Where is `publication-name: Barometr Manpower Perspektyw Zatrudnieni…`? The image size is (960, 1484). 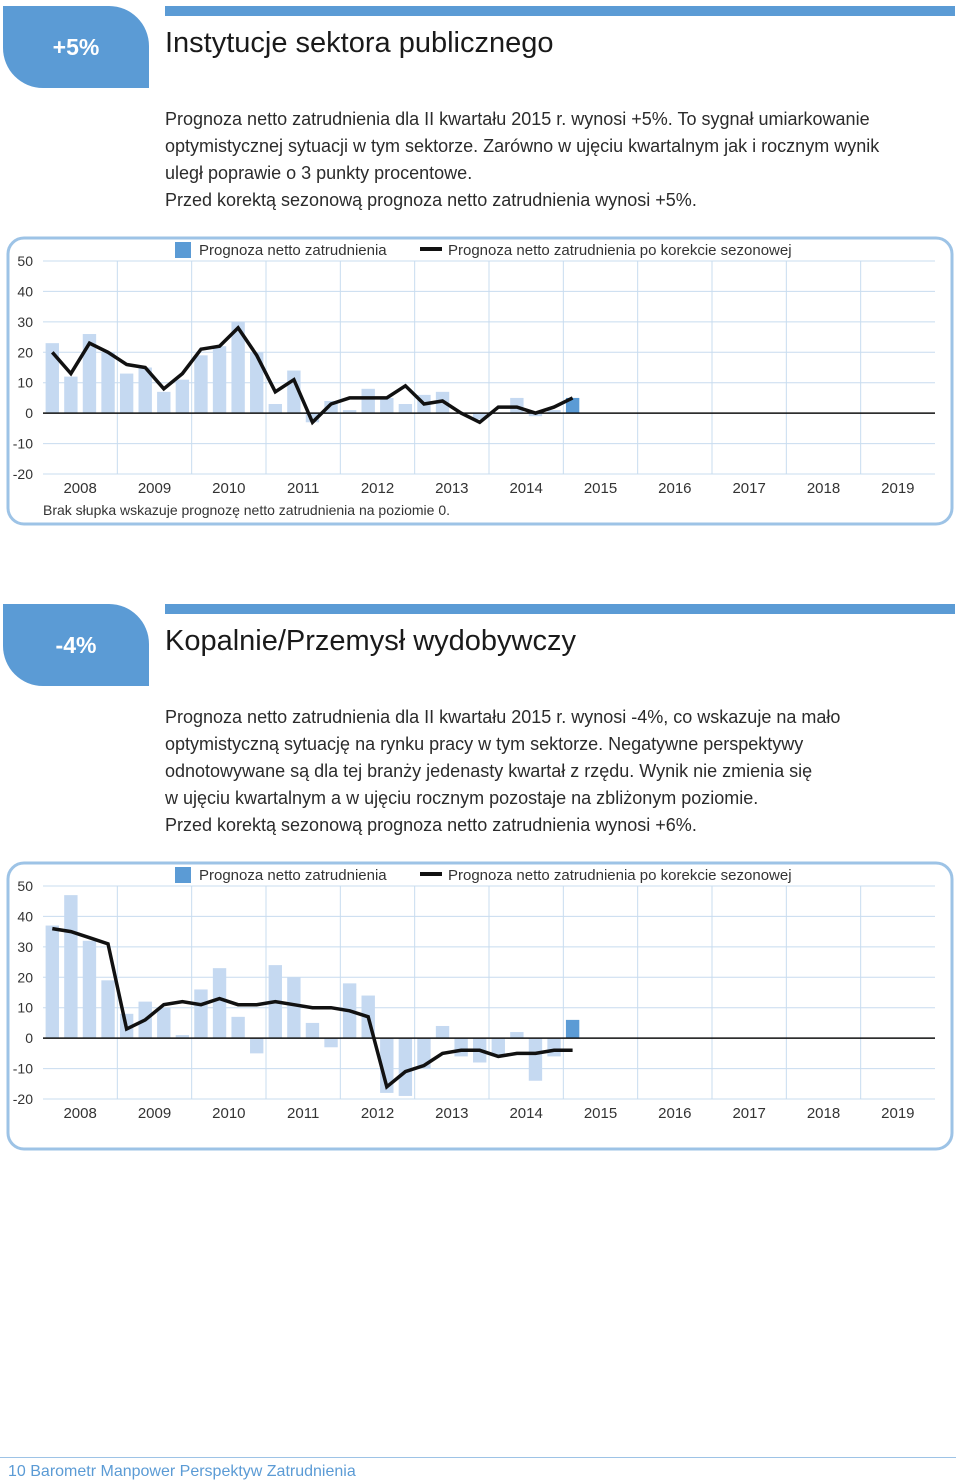 publication-name: Barometr Manpower Perspektyw Zatrudnieni… is located at coordinates (193, 1471).